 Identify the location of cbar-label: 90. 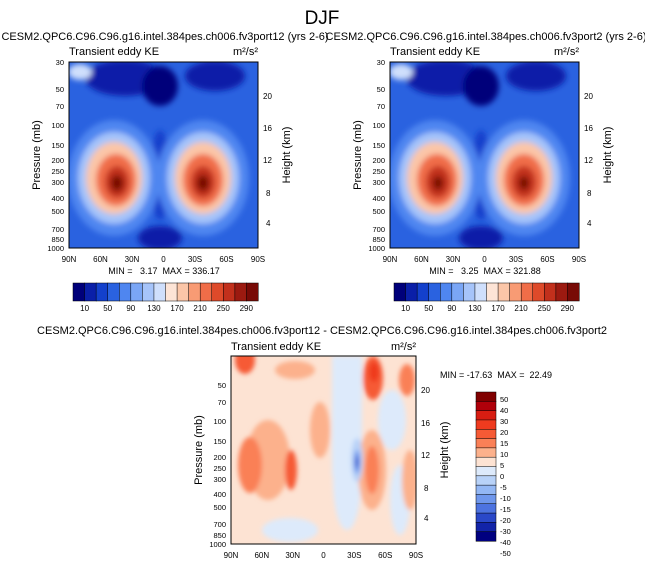
(130, 308).